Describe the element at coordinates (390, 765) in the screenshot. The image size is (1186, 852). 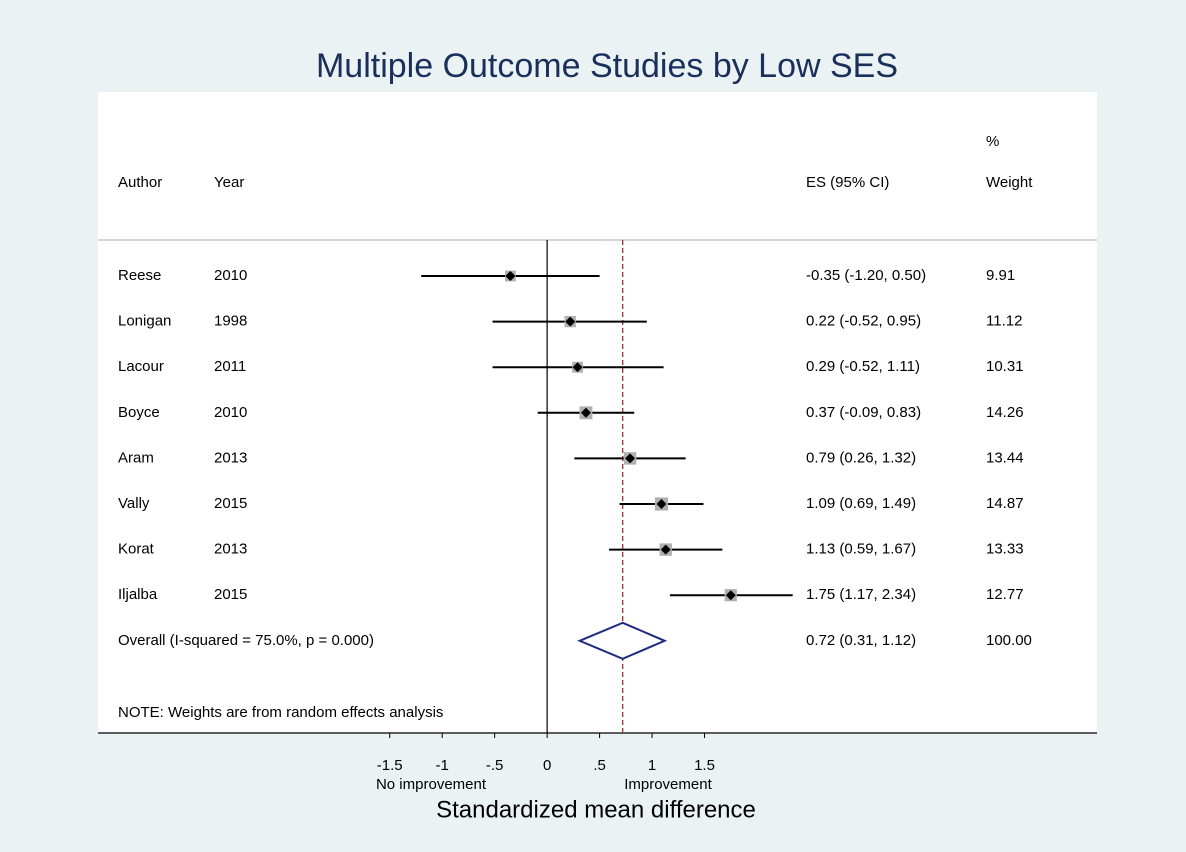
I see `x-tick-label: -1.5` at that location.